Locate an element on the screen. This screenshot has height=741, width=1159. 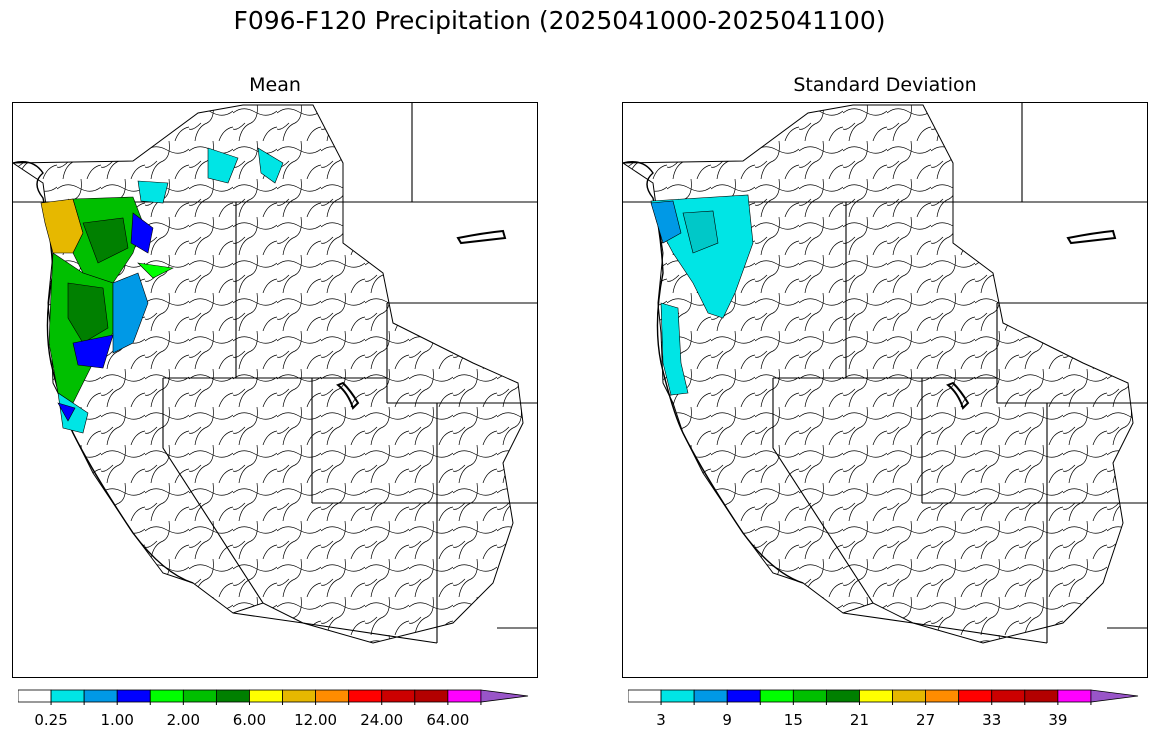
colorbar-tick-label: 9 is located at coordinates (727, 720).